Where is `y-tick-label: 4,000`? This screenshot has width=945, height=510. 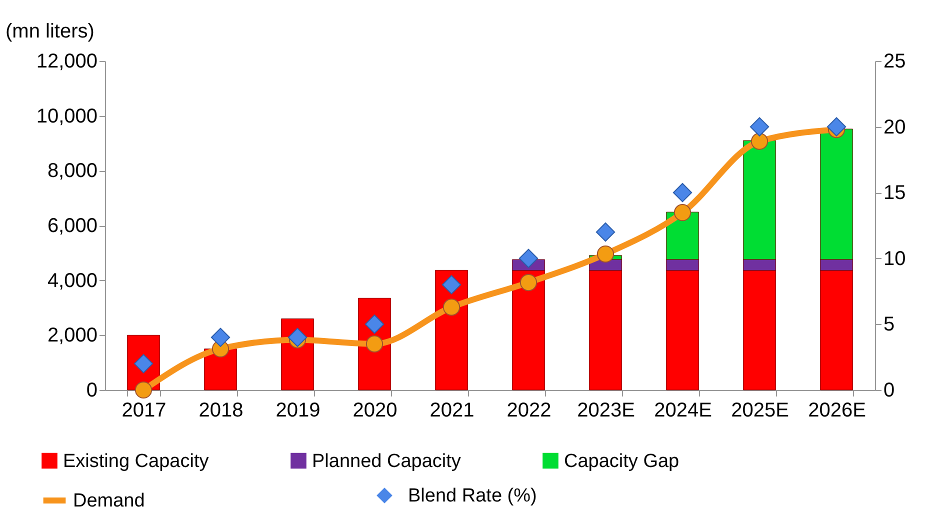
y-tick-label: 4,000 is located at coordinates (72, 281).